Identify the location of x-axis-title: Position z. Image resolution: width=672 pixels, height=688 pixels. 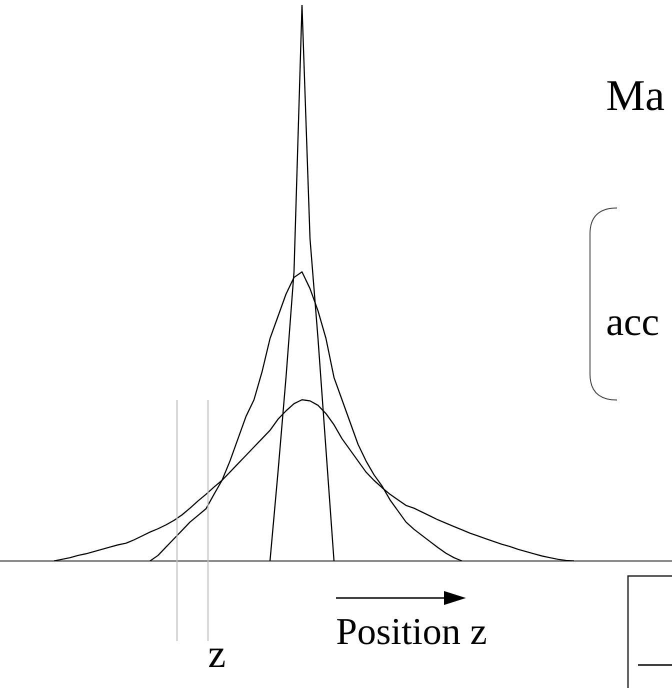
(411, 632).